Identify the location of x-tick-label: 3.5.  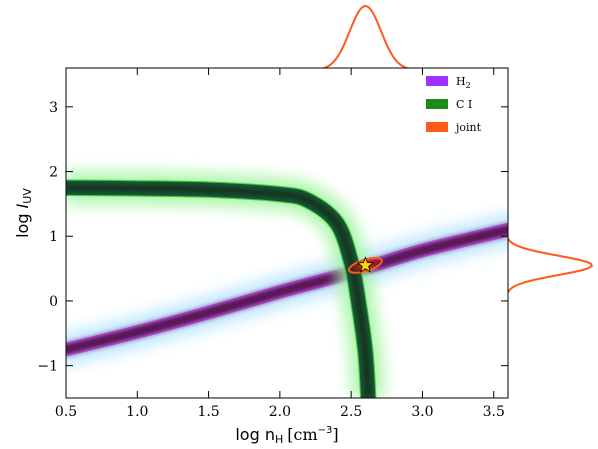
(494, 412).